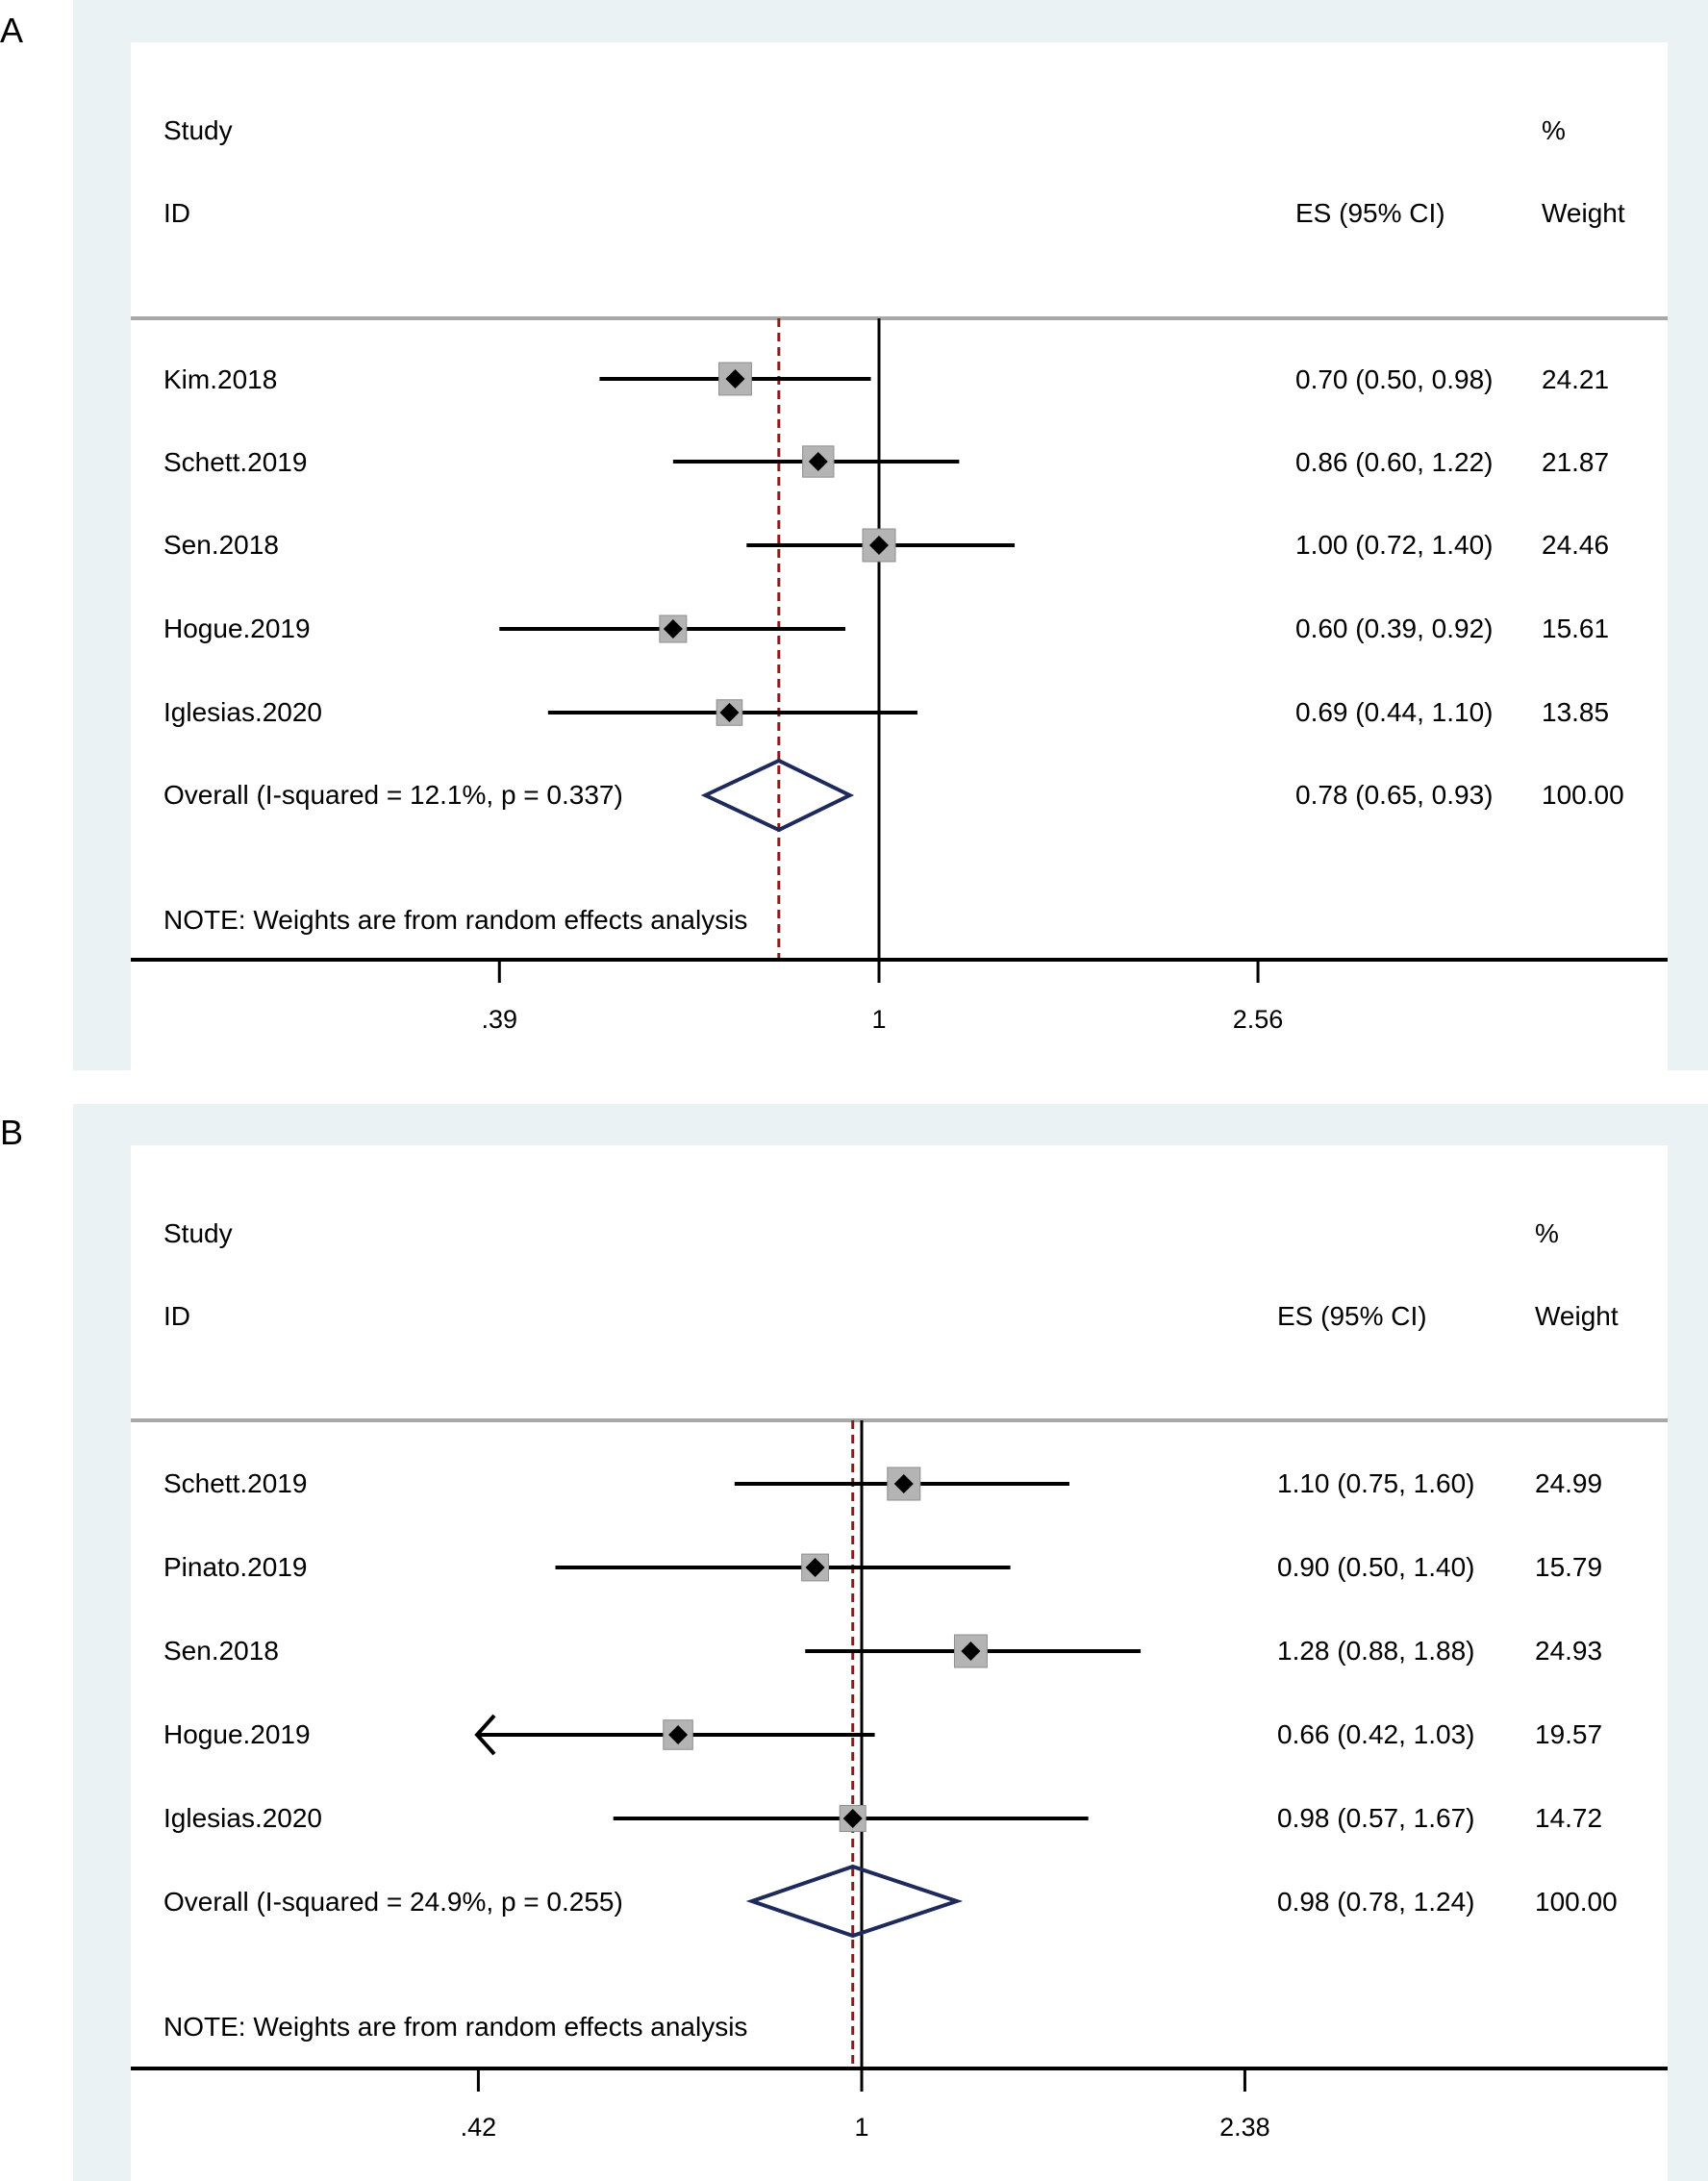 Image resolution: width=1708 pixels, height=2181 pixels. What do you see at coordinates (1569, 1483) in the screenshot?
I see `study-weight: 24.99` at bounding box center [1569, 1483].